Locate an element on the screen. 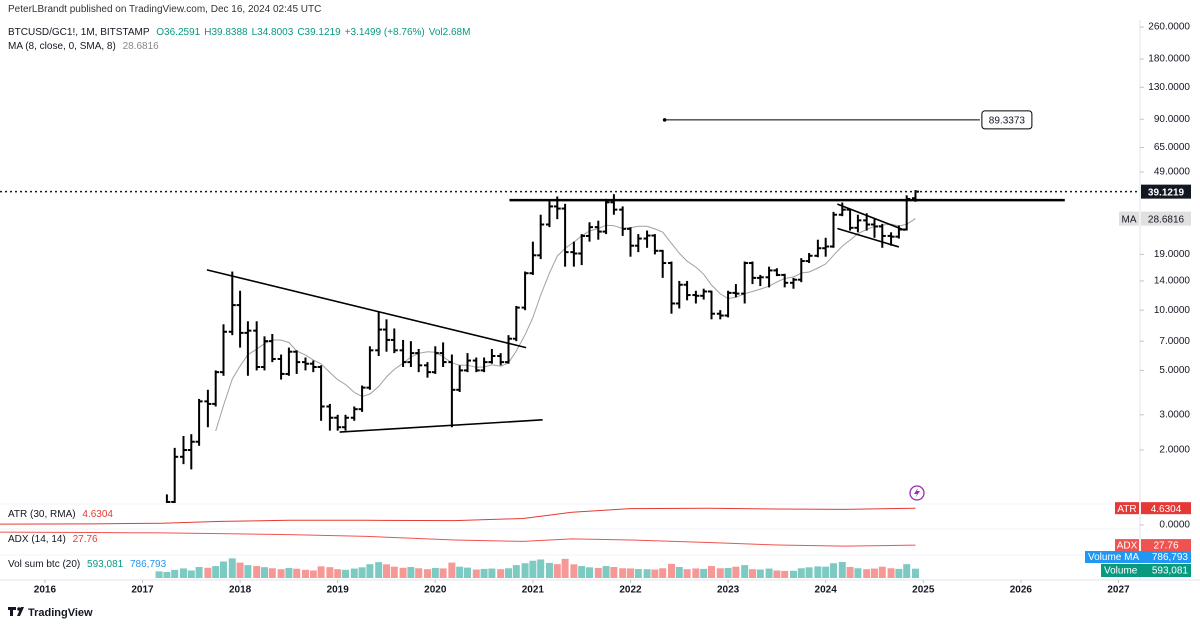 The image size is (1200, 628). indicator-badge-label: 27.76 is located at coordinates (1165, 546).